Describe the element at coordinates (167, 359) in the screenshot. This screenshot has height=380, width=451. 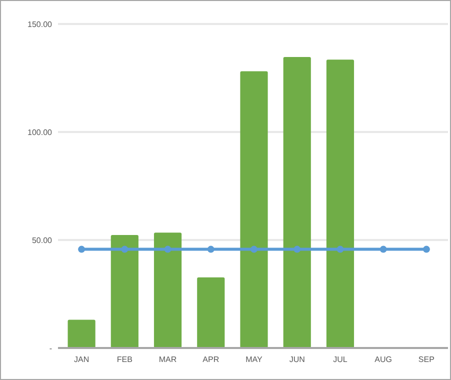
I see `x-tick-label: MAR` at that location.